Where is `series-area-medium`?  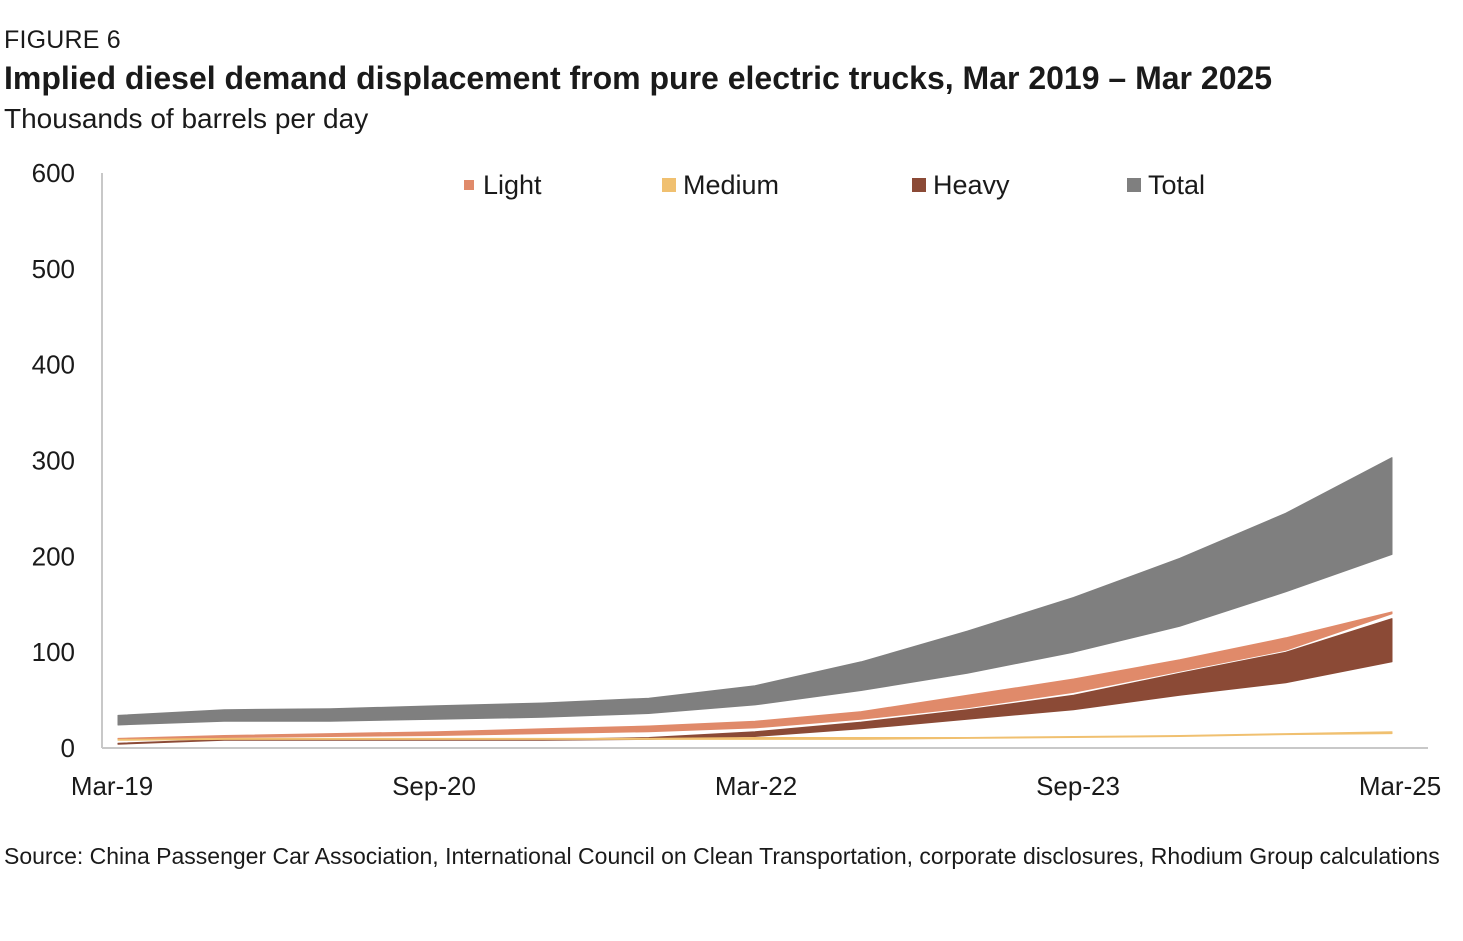 series-area-medium is located at coordinates (755, 736).